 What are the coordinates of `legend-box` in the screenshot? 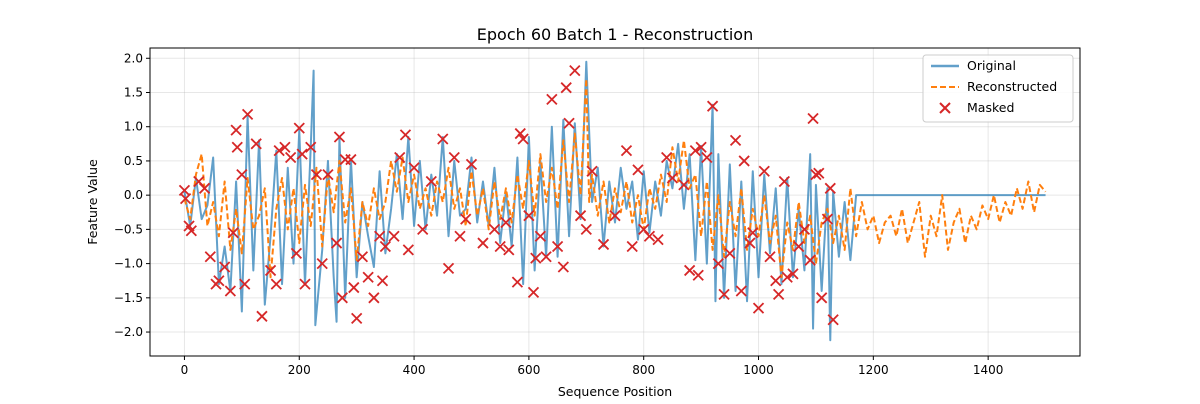 It's located at (998, 88).